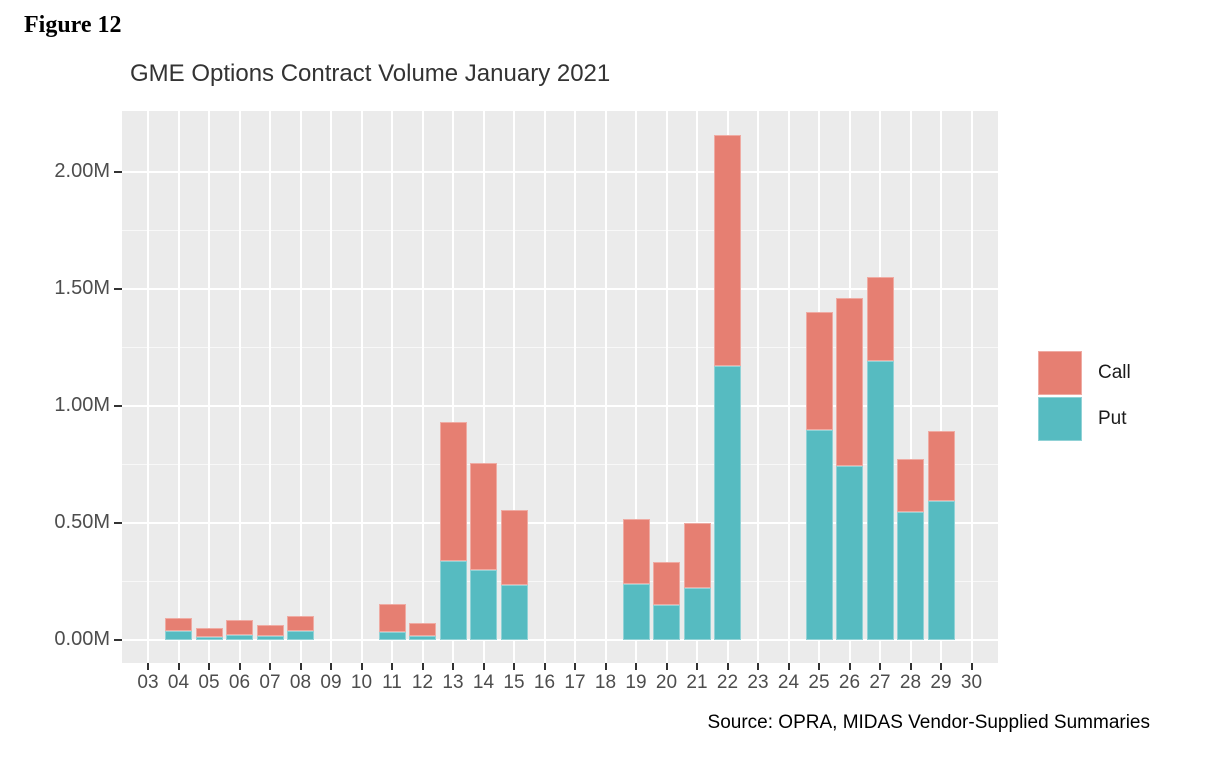 Image resolution: width=1208 pixels, height=764 pixels. What do you see at coordinates (82, 522) in the screenshot?
I see `y-tick-label-0.50M: 0.50M` at bounding box center [82, 522].